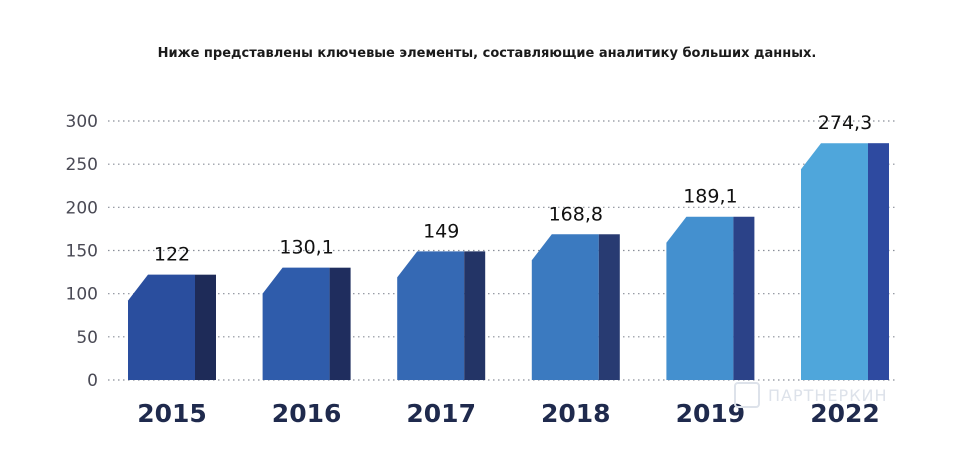 This screenshot has height=470, width=974. Describe the element at coordinates (747, 395) in the screenshot. I see `watermark-logo-icon` at that location.